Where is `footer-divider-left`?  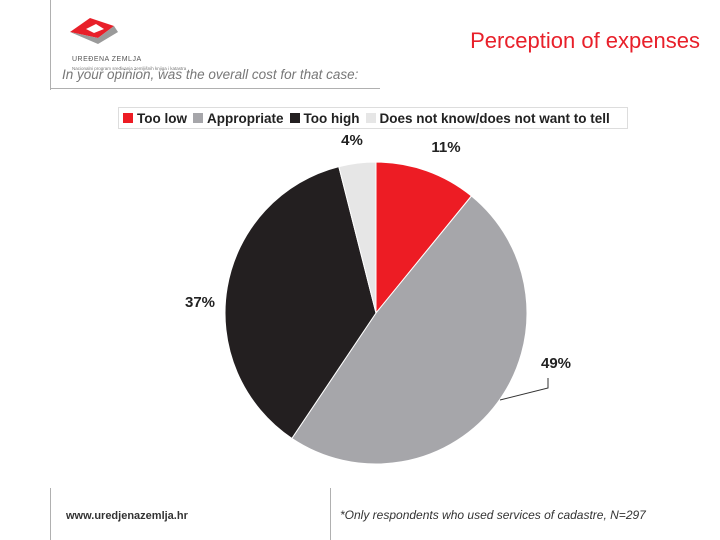 footer-divider-left is located at coordinates (50, 514).